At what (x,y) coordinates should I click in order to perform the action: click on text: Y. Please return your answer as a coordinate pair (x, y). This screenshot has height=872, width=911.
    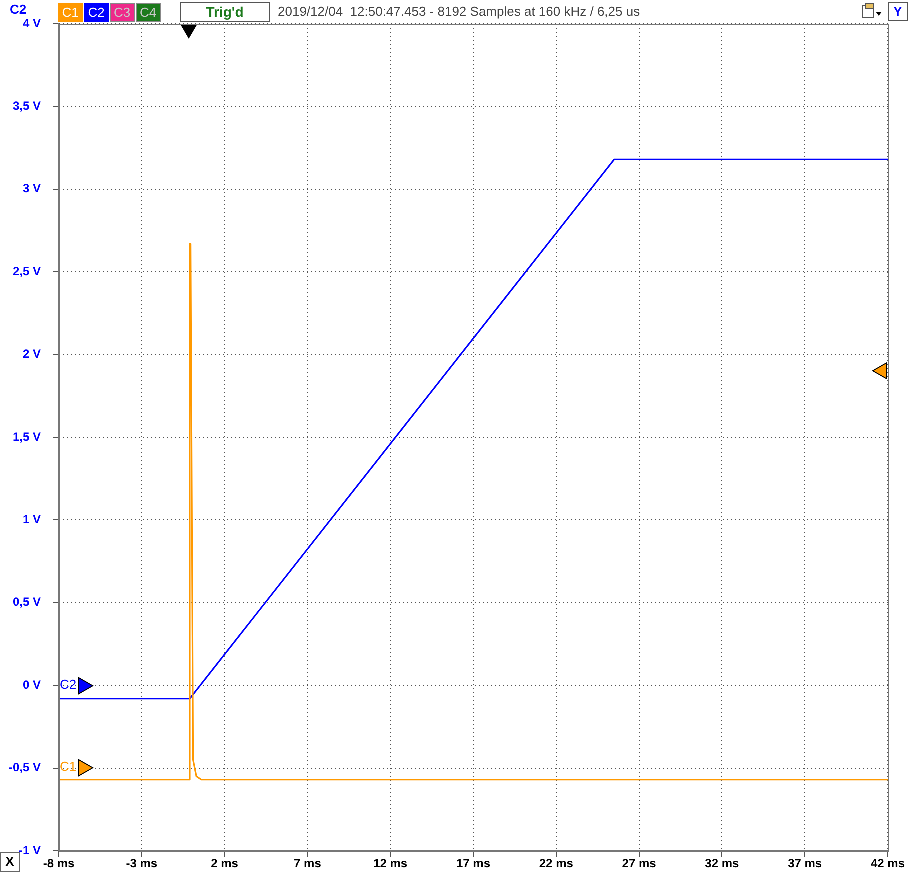
    Looking at the image, I should click on (898, 11).